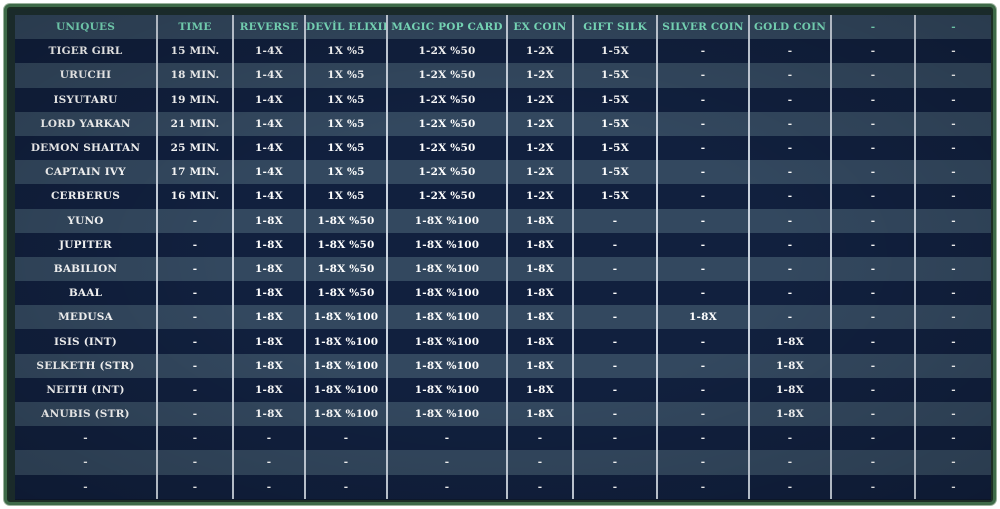 The width and height of the screenshot is (1000, 509). Describe the element at coordinates (615, 27) in the screenshot. I see `header-gift-silk: GIFT SILK` at that location.